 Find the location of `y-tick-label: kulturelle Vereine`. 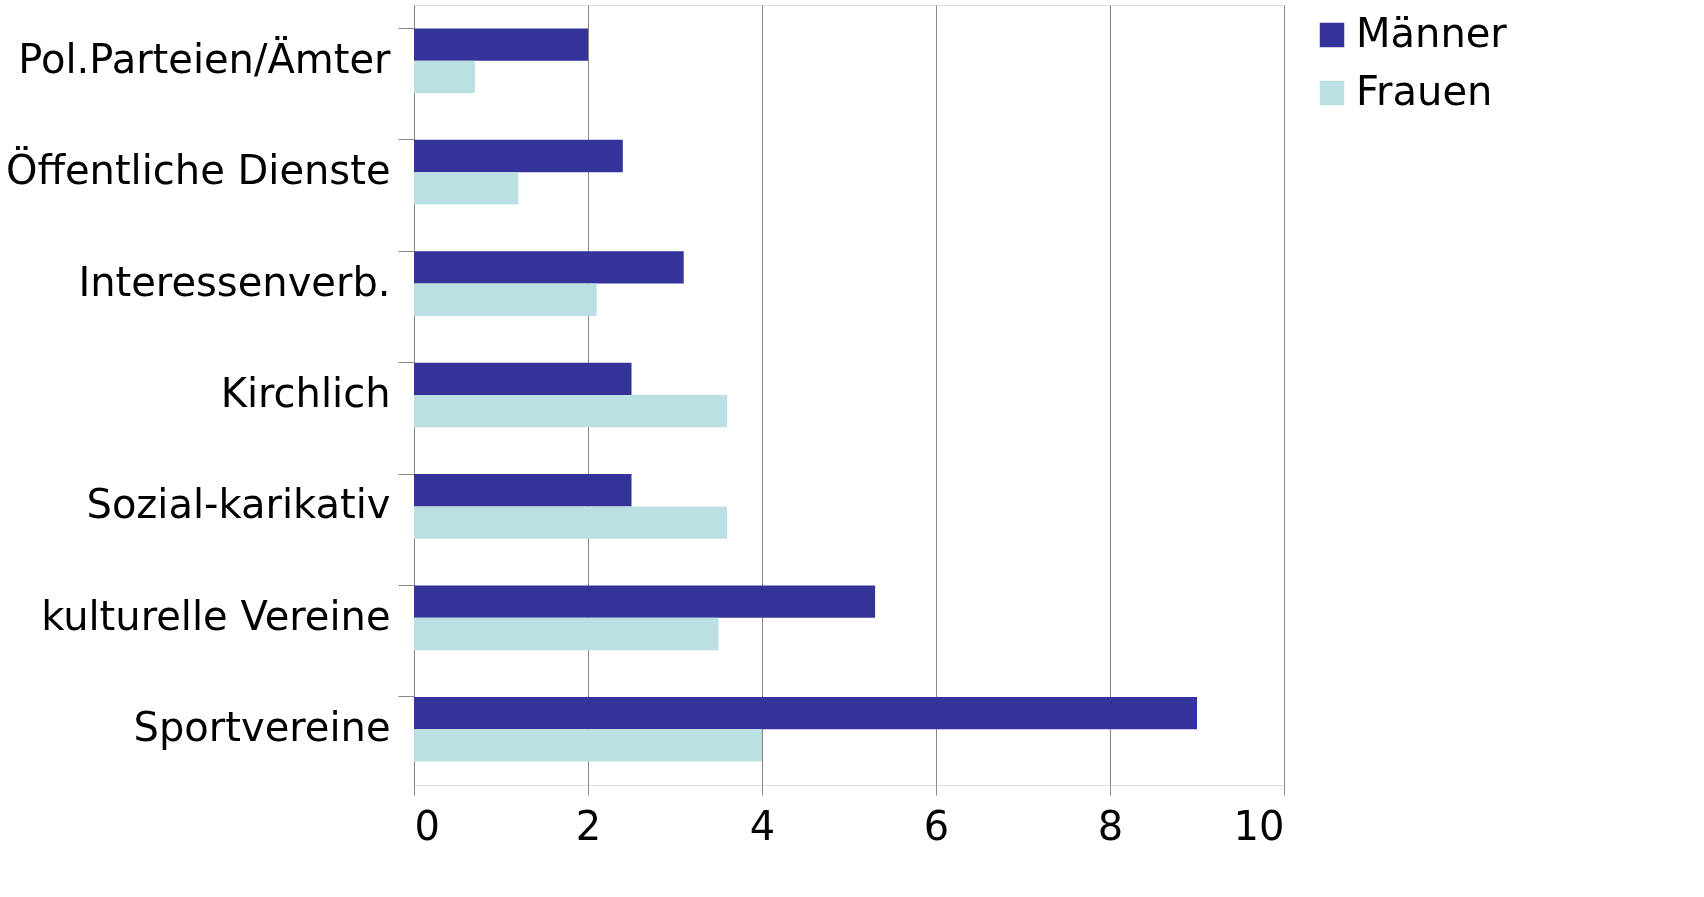

y-tick-label: kulturelle Vereine is located at coordinates (216, 615).